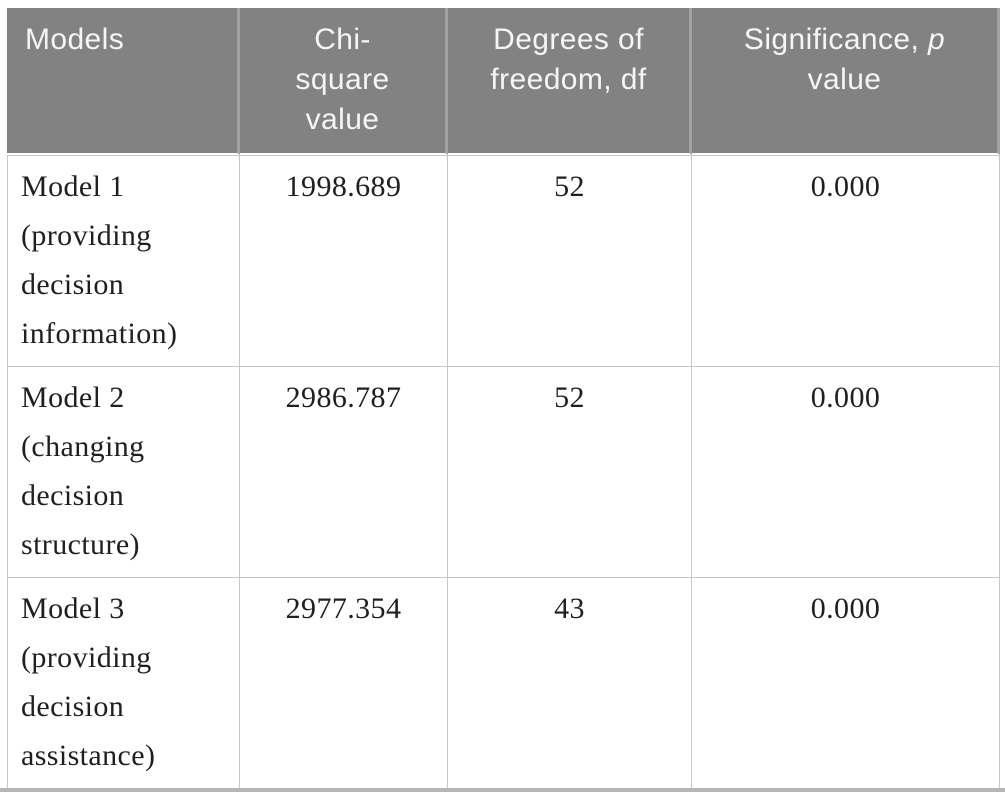 The width and height of the screenshot is (1005, 809). Describe the element at coordinates (344, 81) in the screenshot. I see `column-header-chi-square: Chi- square value` at that location.